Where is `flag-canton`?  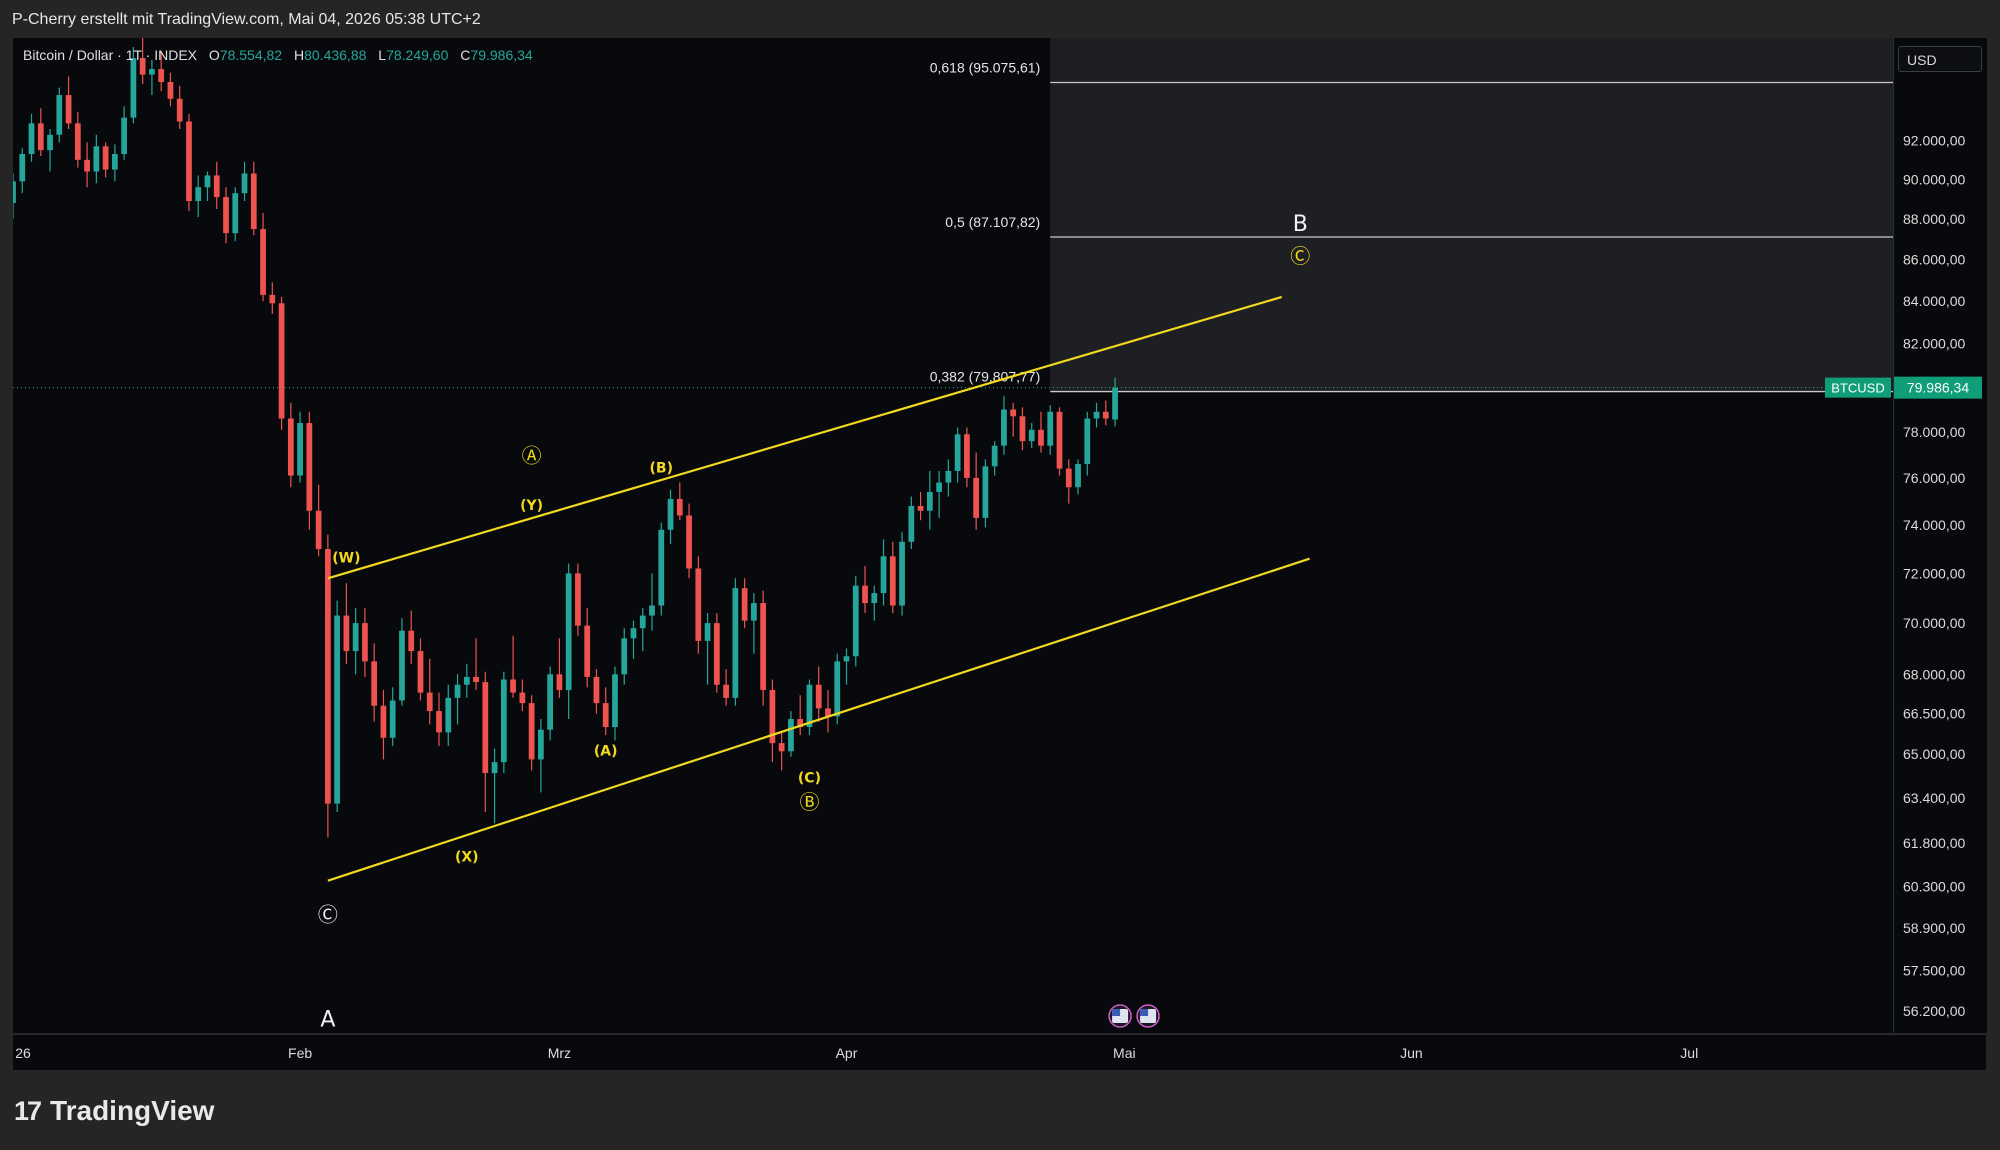 flag-canton is located at coordinates (1116, 1012).